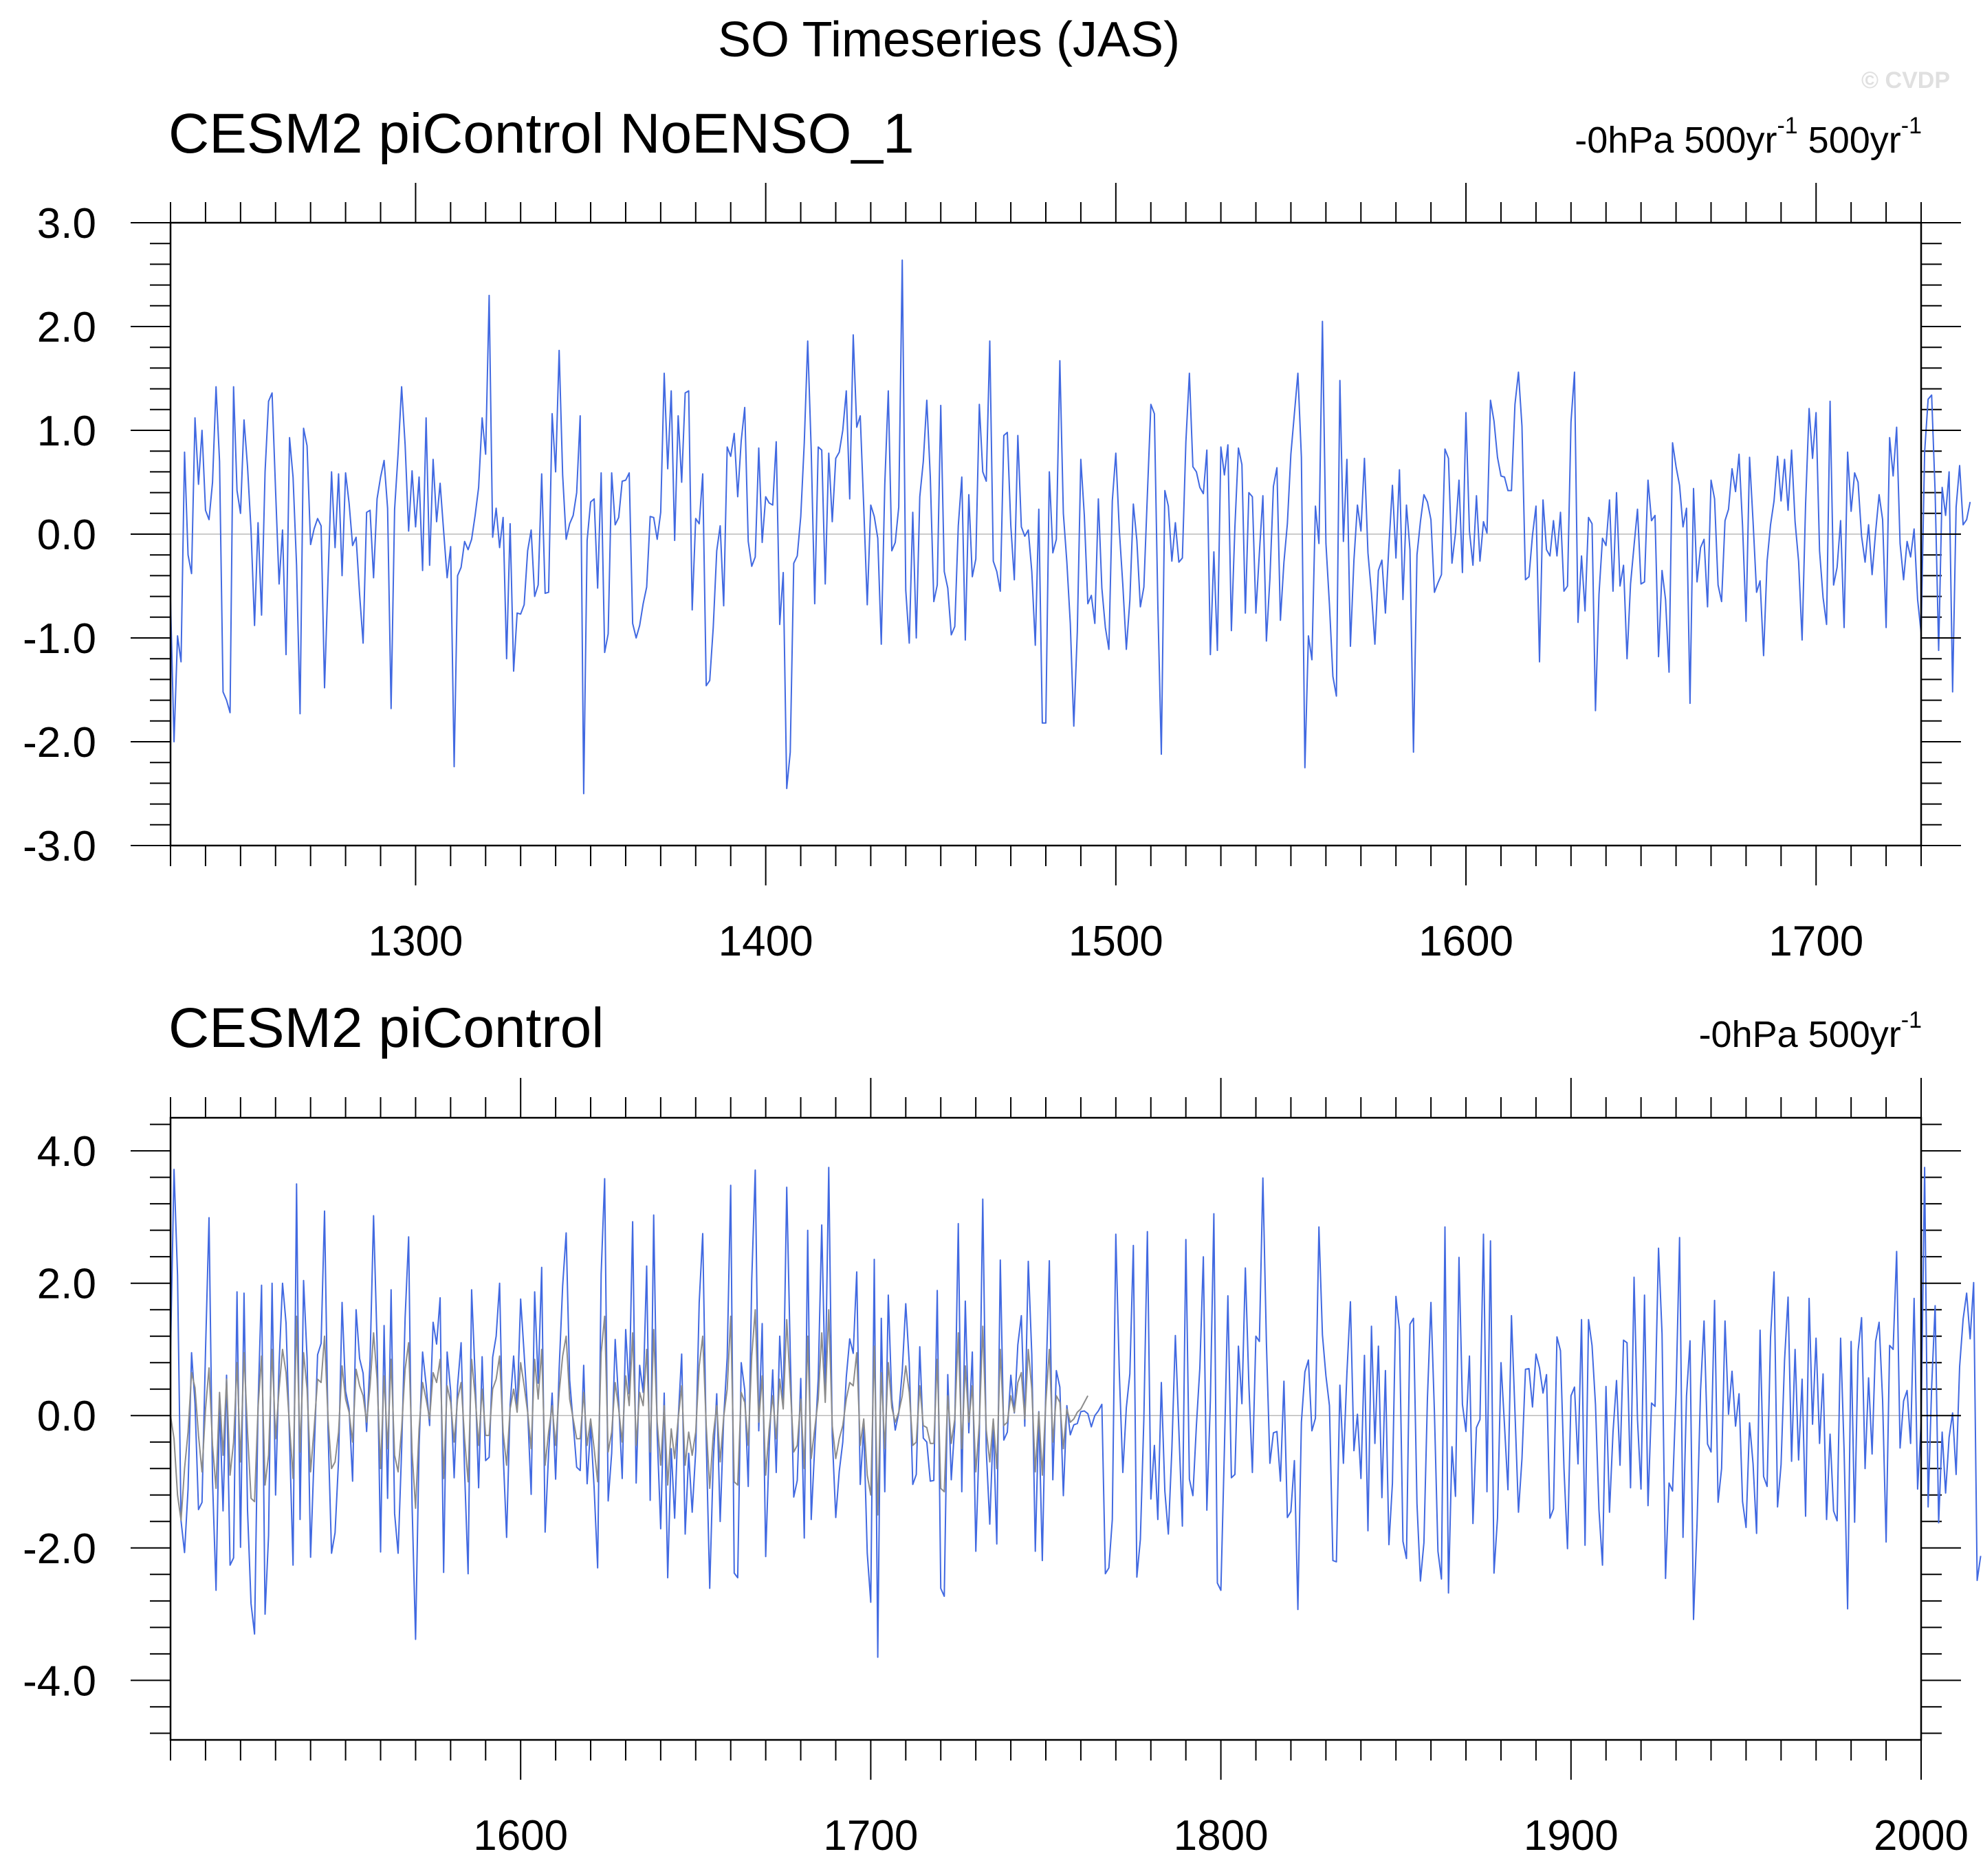 The width and height of the screenshot is (1983, 1876). What do you see at coordinates (415, 941) in the screenshot?
I see `x-tick-label: 1300` at bounding box center [415, 941].